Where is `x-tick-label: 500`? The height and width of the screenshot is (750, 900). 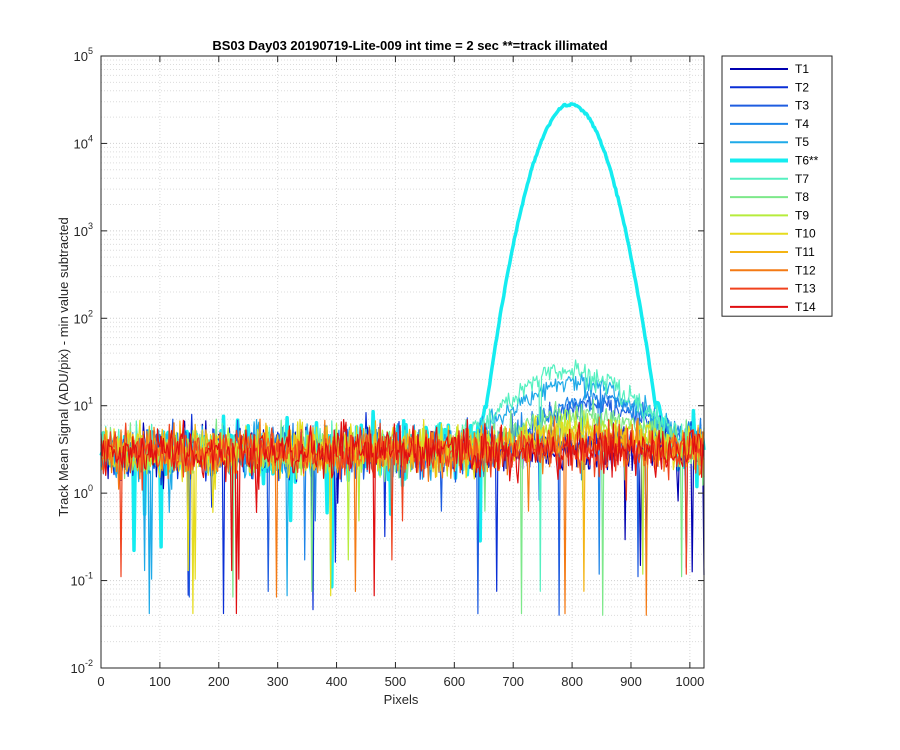 x-tick-label: 500 is located at coordinates (396, 681).